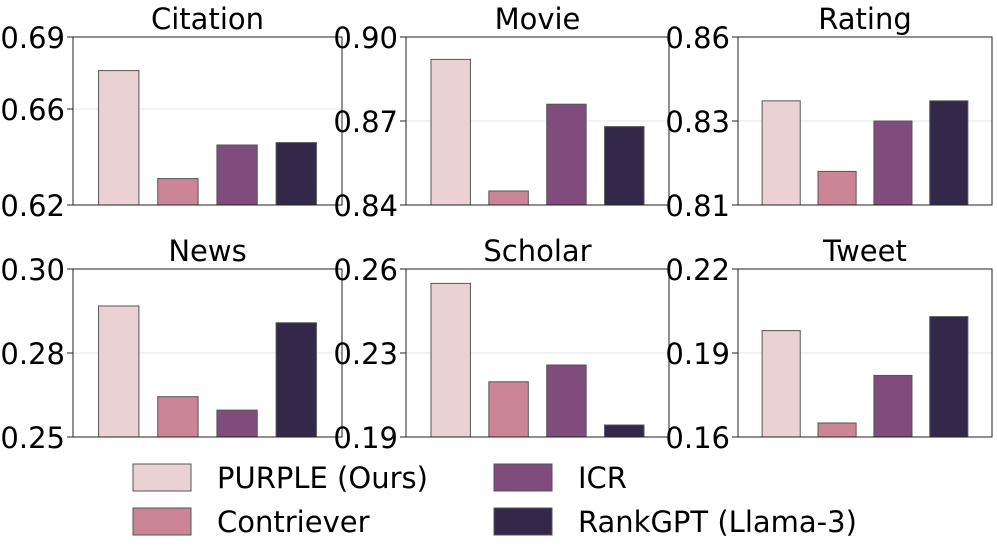 The image size is (997, 557). I want to click on y-tick-label: 0.84, so click(365, 206).